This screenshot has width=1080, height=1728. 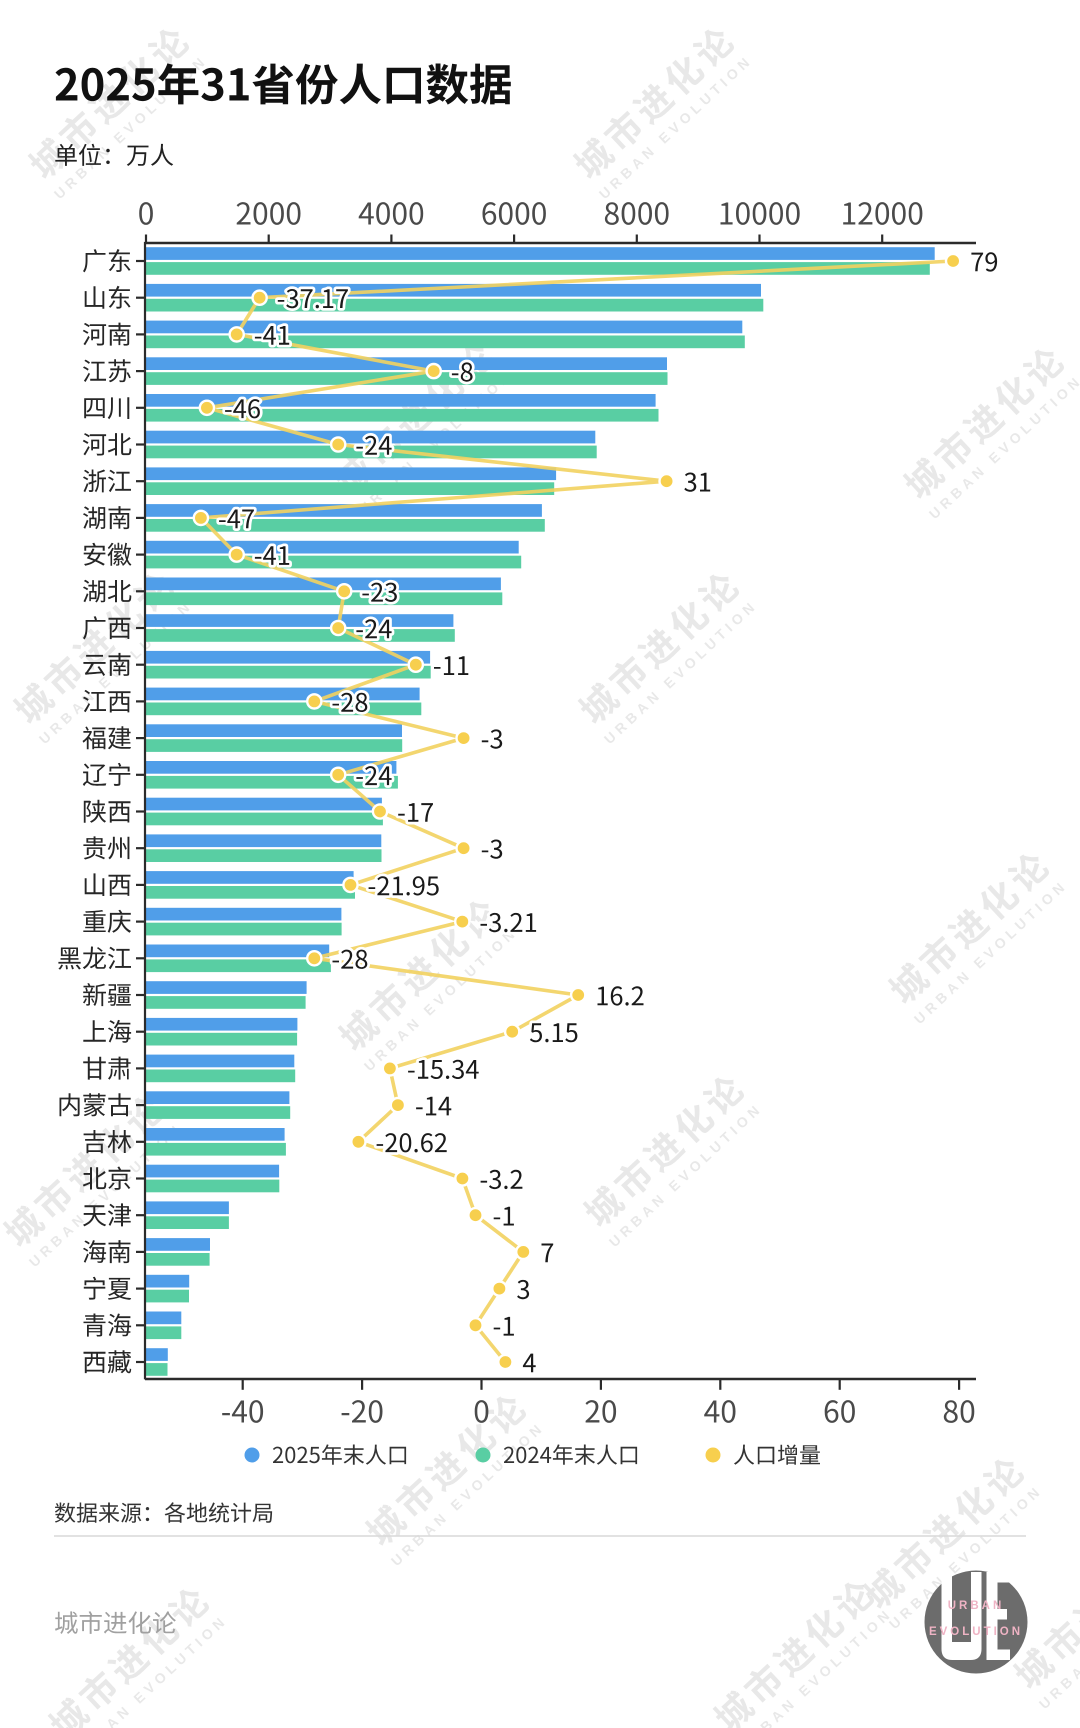 What do you see at coordinates (976, 1632) in the screenshot?
I see `svg-text: EVOLUTION` at bounding box center [976, 1632].